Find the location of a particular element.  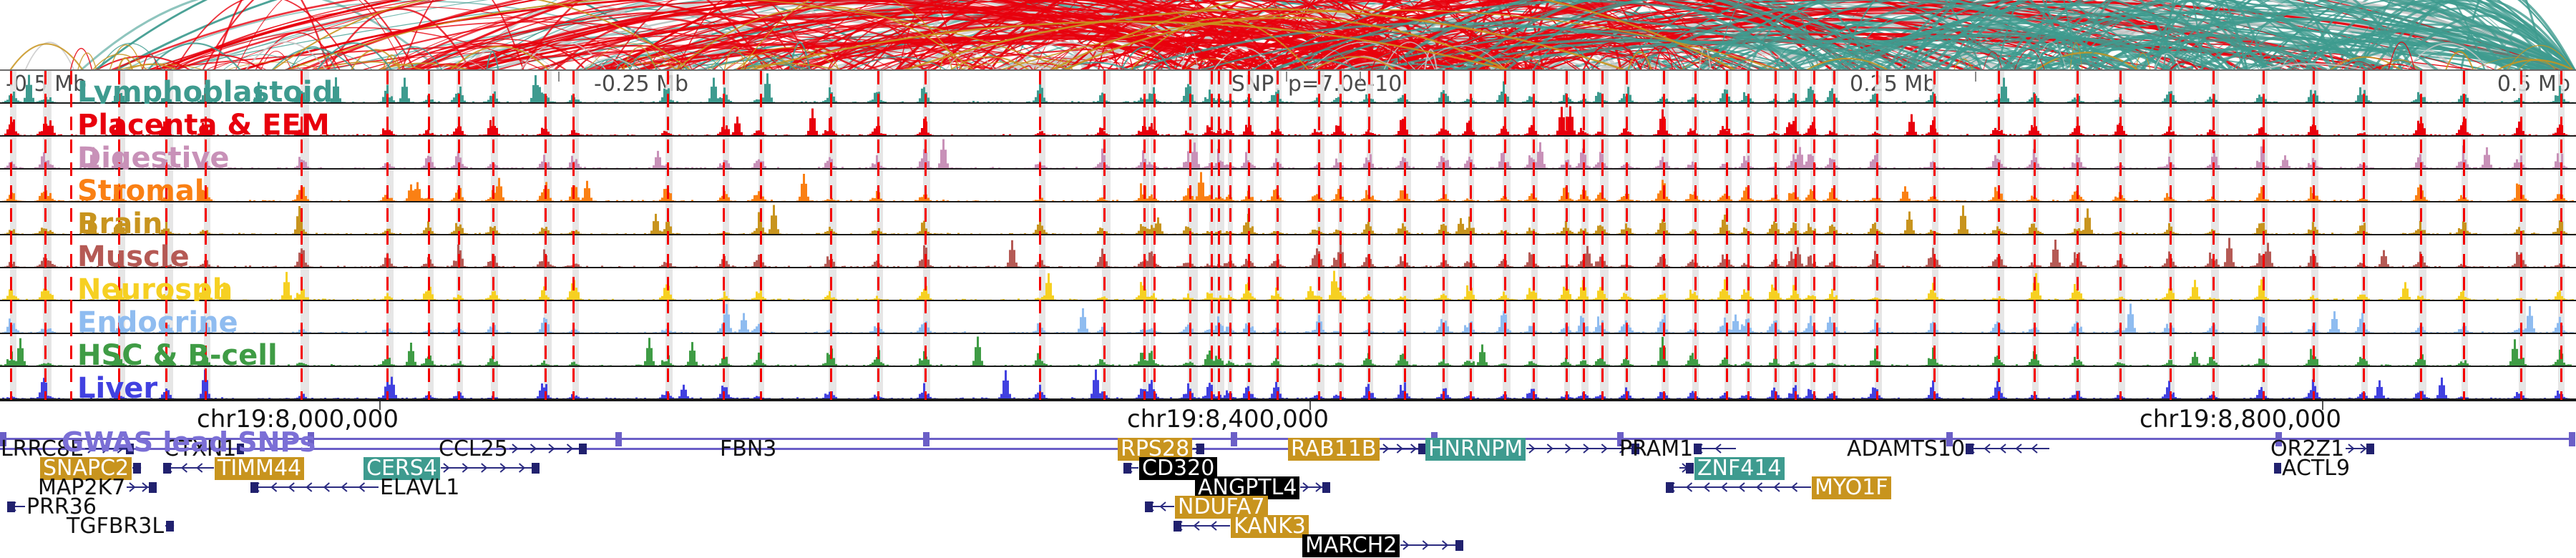

signal-track: Placenta & EEM is located at coordinates (1288, 120).